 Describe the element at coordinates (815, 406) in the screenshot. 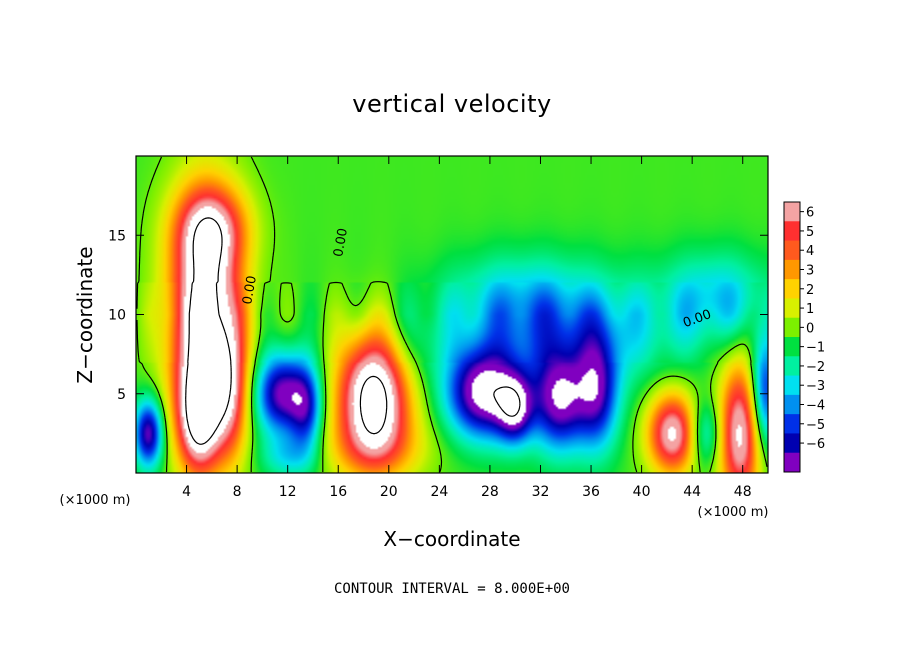

I see `colorbar-label: −4` at that location.